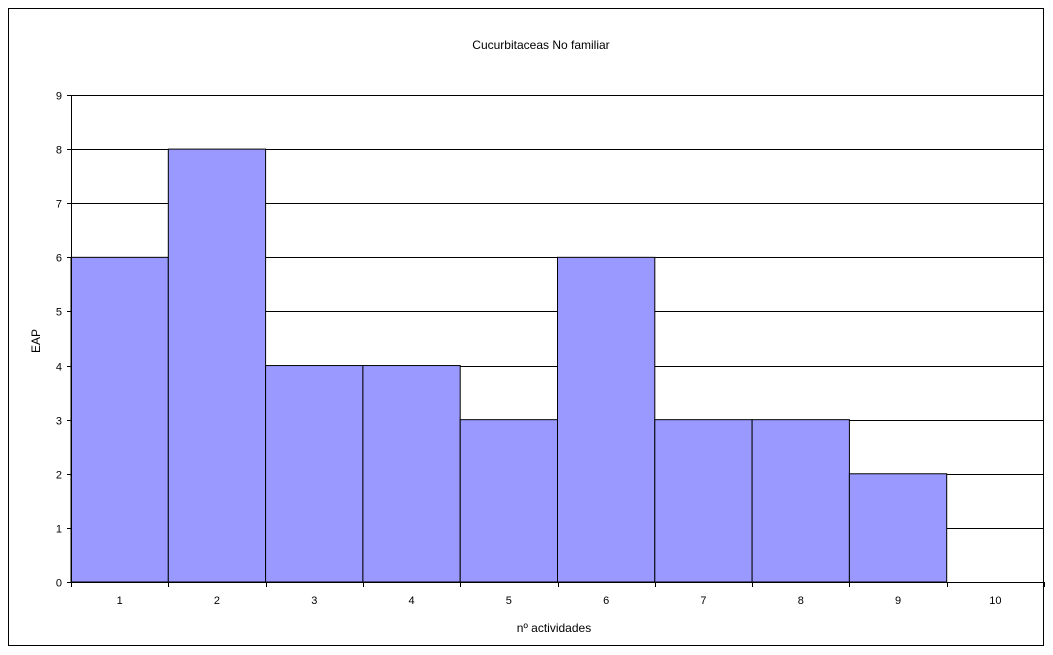 The height and width of the screenshot is (655, 1053). Describe the element at coordinates (703, 601) in the screenshot. I see `x-tick-label: 7` at that location.